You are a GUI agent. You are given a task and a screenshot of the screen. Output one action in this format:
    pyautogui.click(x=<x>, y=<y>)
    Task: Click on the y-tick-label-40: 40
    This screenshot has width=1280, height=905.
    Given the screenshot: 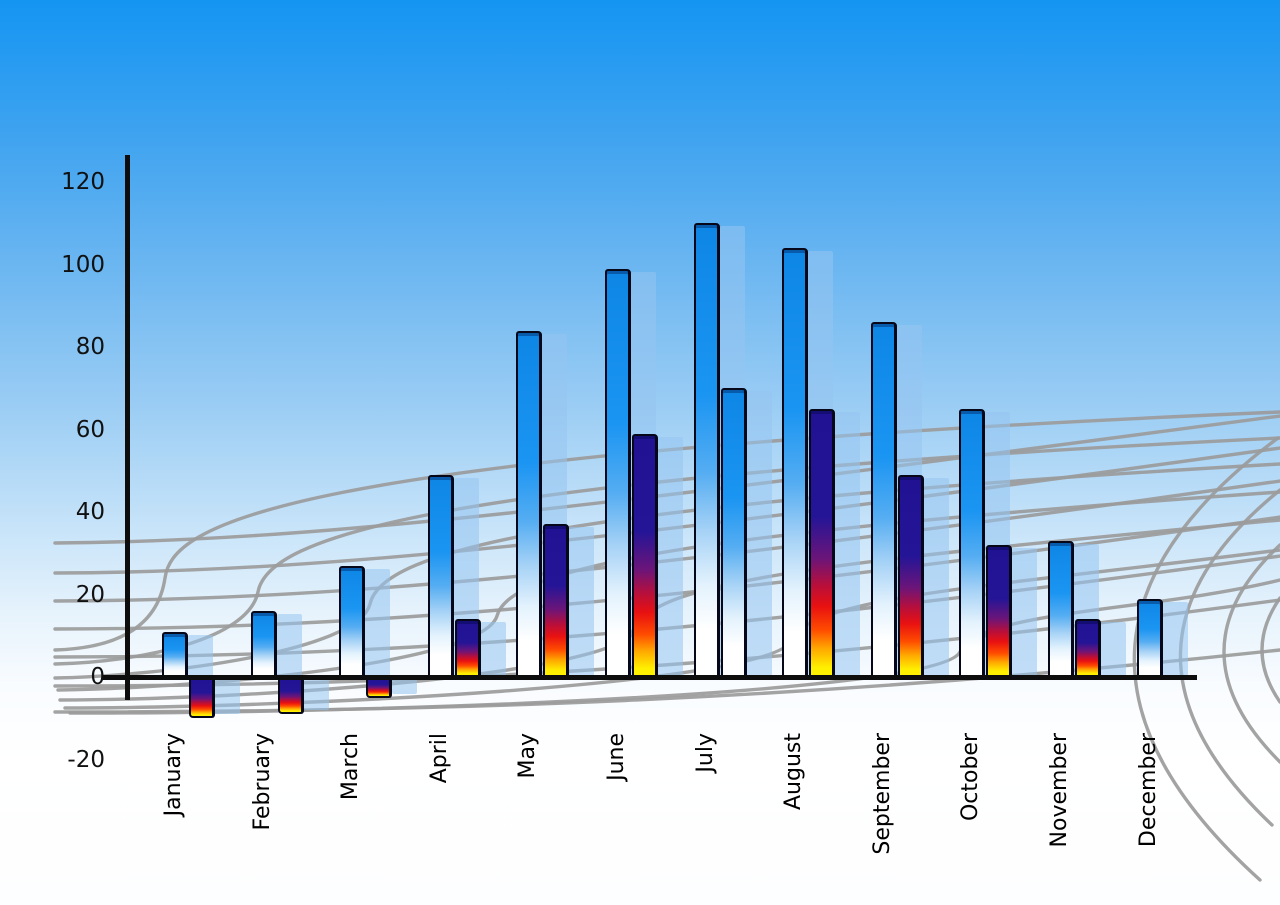 What is the action you would take?
    pyautogui.click(x=90, y=512)
    